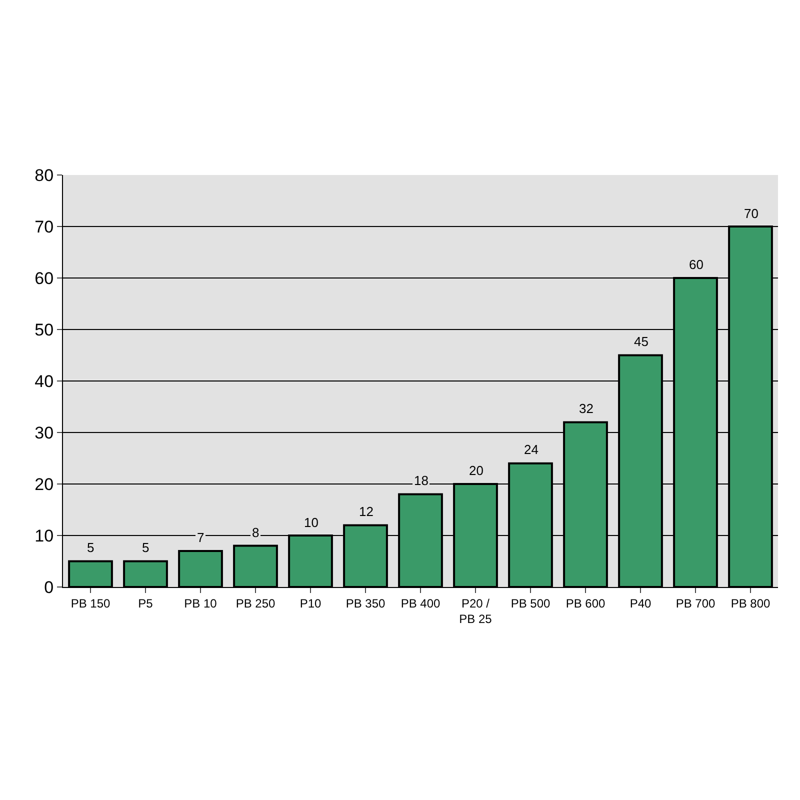  Describe the element at coordinates (44, 278) in the screenshot. I see `y-tick-label: 60` at that location.